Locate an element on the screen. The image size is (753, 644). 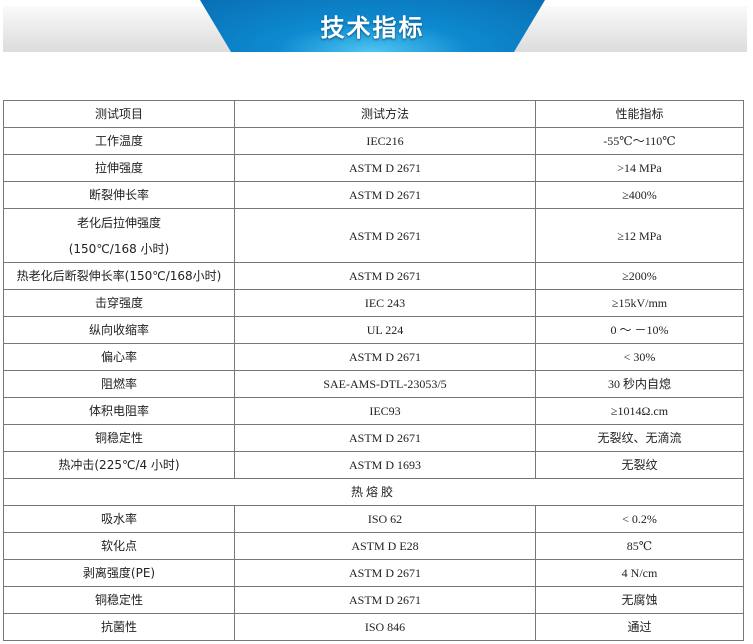
table-row: 铜稳定性 ASTM D 2671 无裂纹、无滴流 is located at coordinates (373, 438).